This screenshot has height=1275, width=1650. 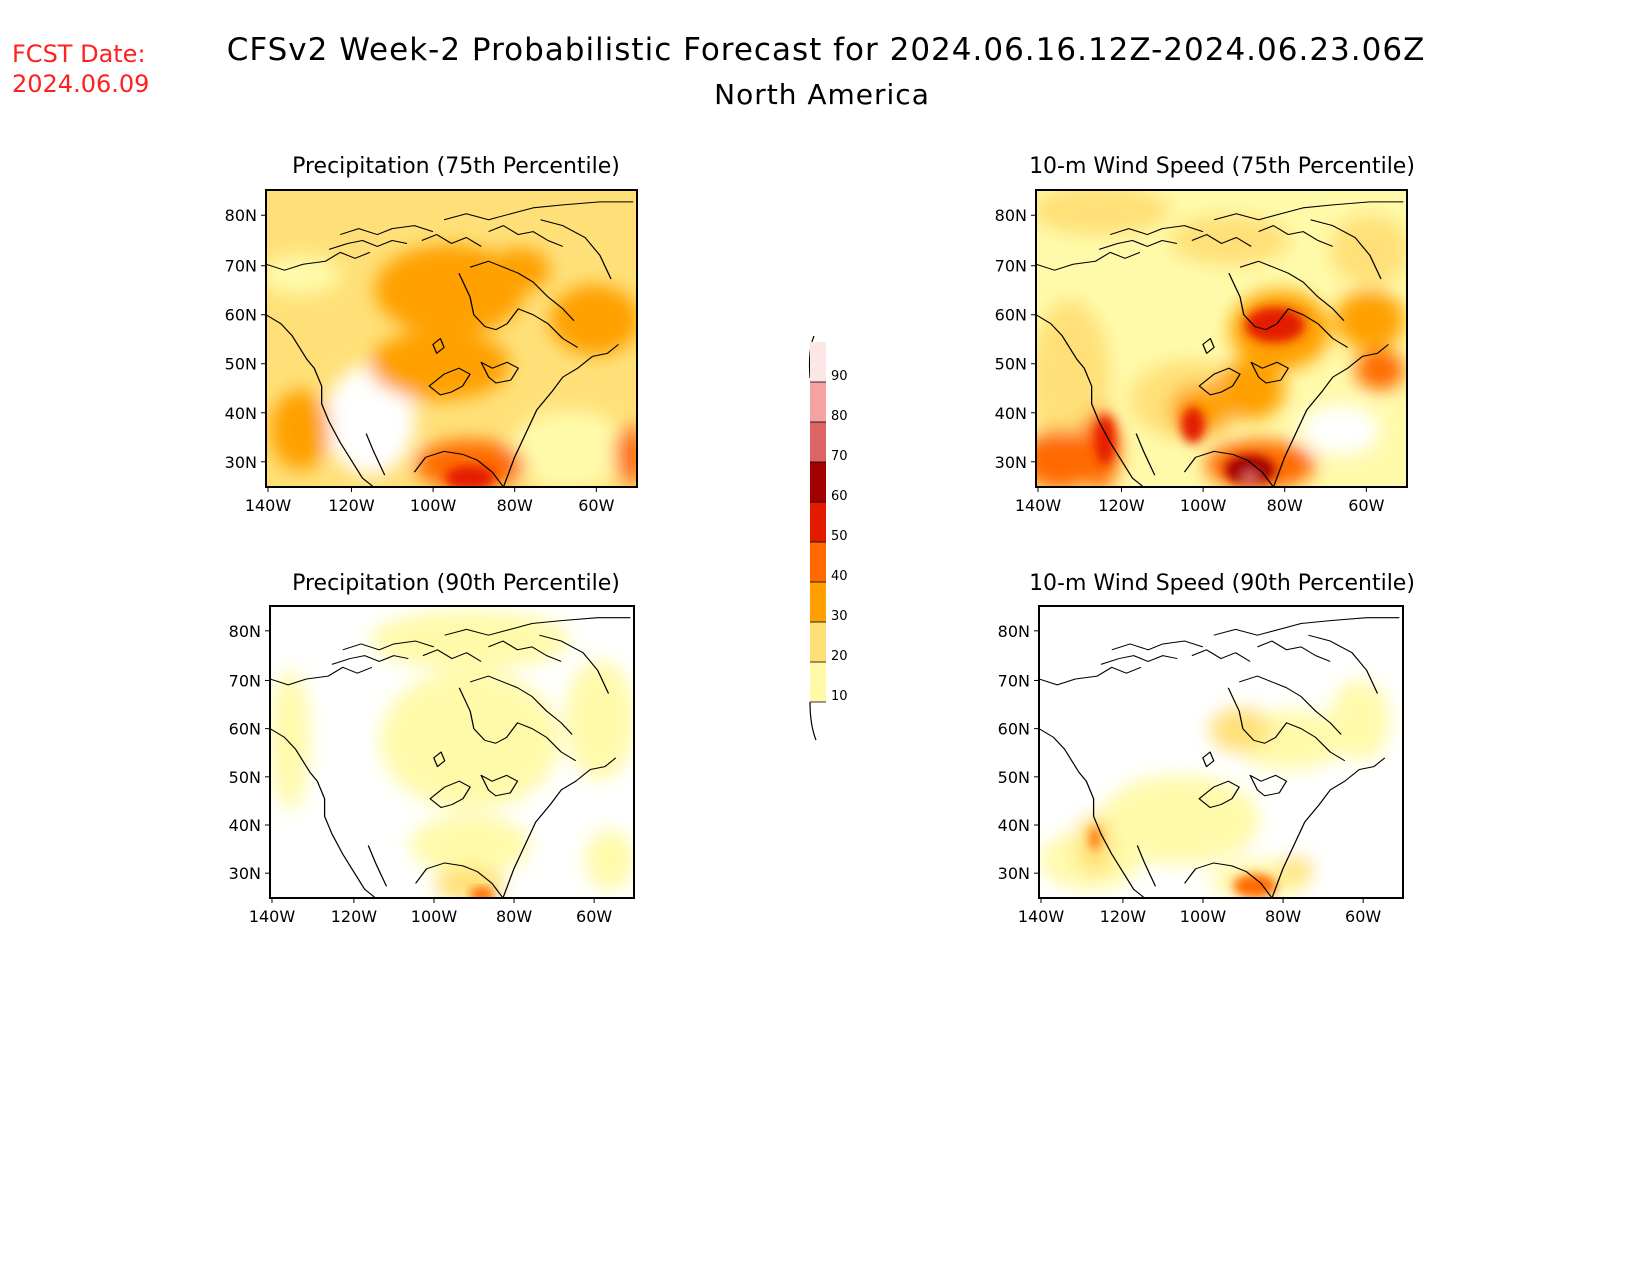 What do you see at coordinates (80, 84) in the screenshot?
I see `fcst-date: 2024.06.09` at bounding box center [80, 84].